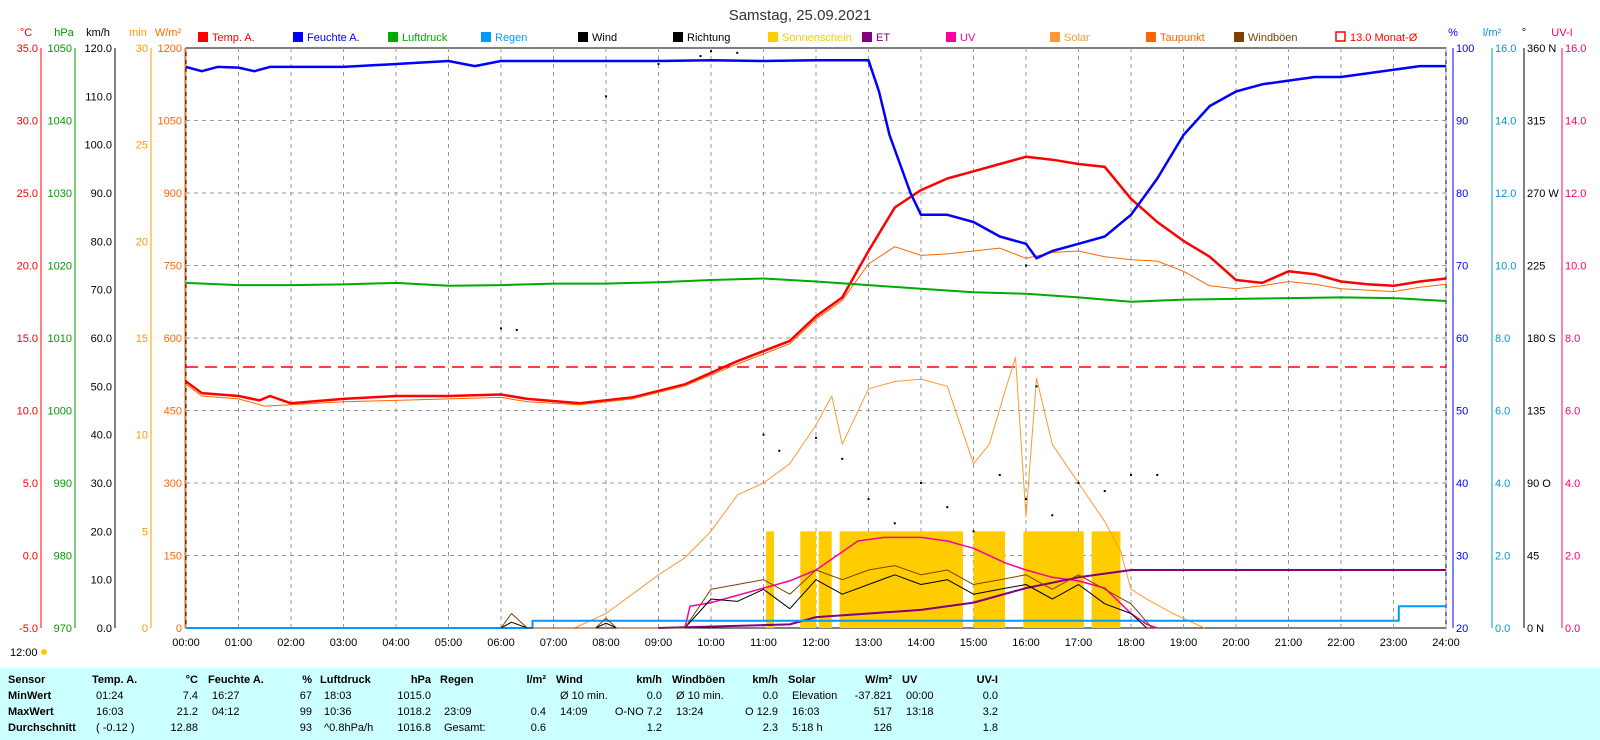  What do you see at coordinates (511, 38) in the screenshot?
I see `legend-label: Regen` at bounding box center [511, 38].